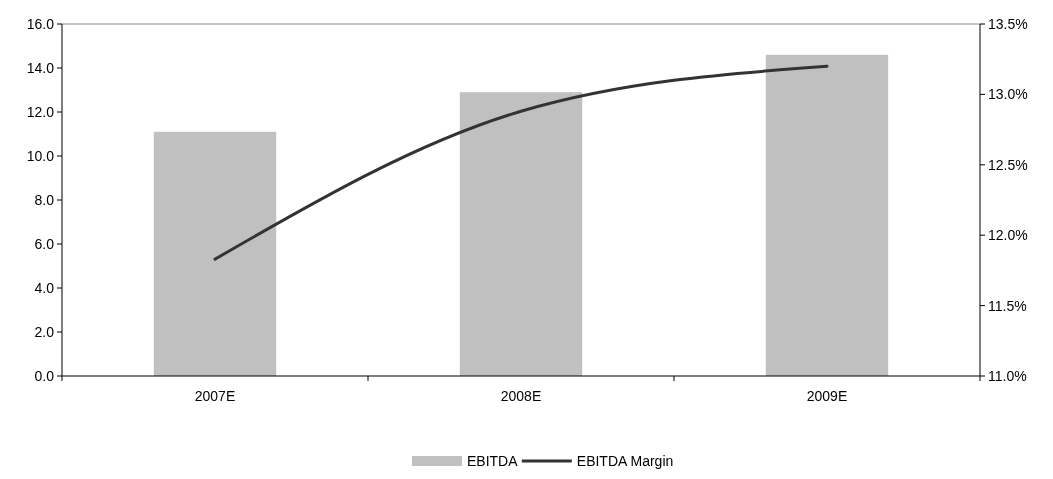  I want to click on y2-tick-label: 13.5%, so click(1008, 24).